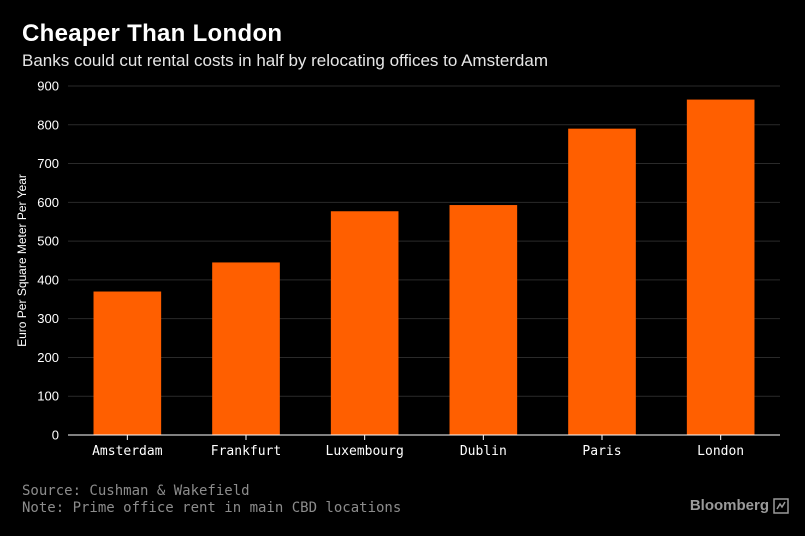 The image size is (805, 536). What do you see at coordinates (729, 505) in the screenshot?
I see `brand-logo: Bloomberg` at bounding box center [729, 505].